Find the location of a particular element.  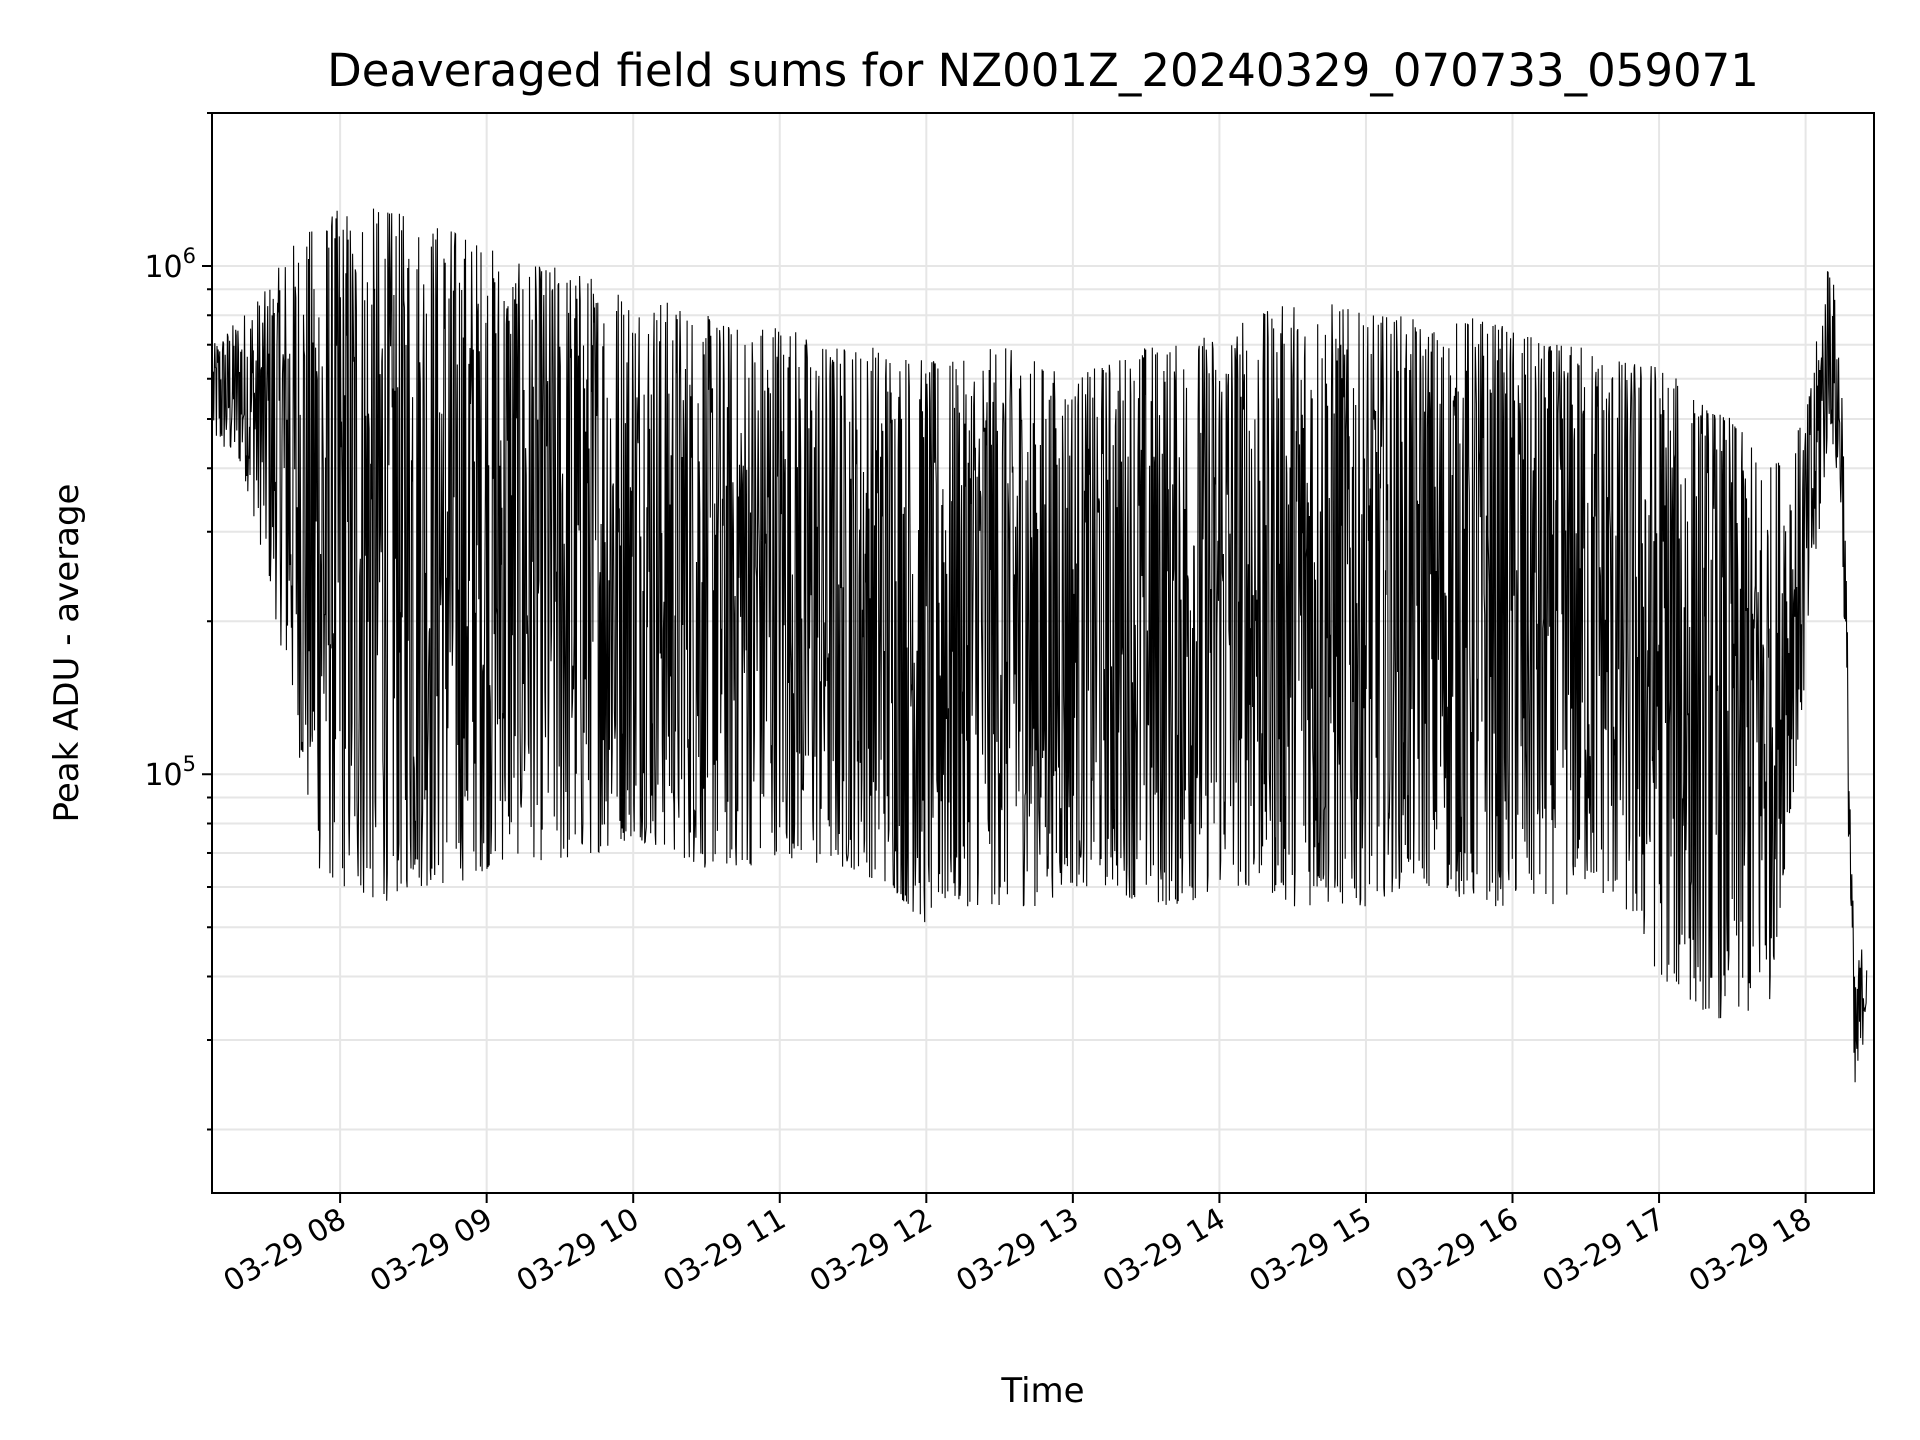

y-tick-label: 10⁵ is located at coordinates (170, 772).